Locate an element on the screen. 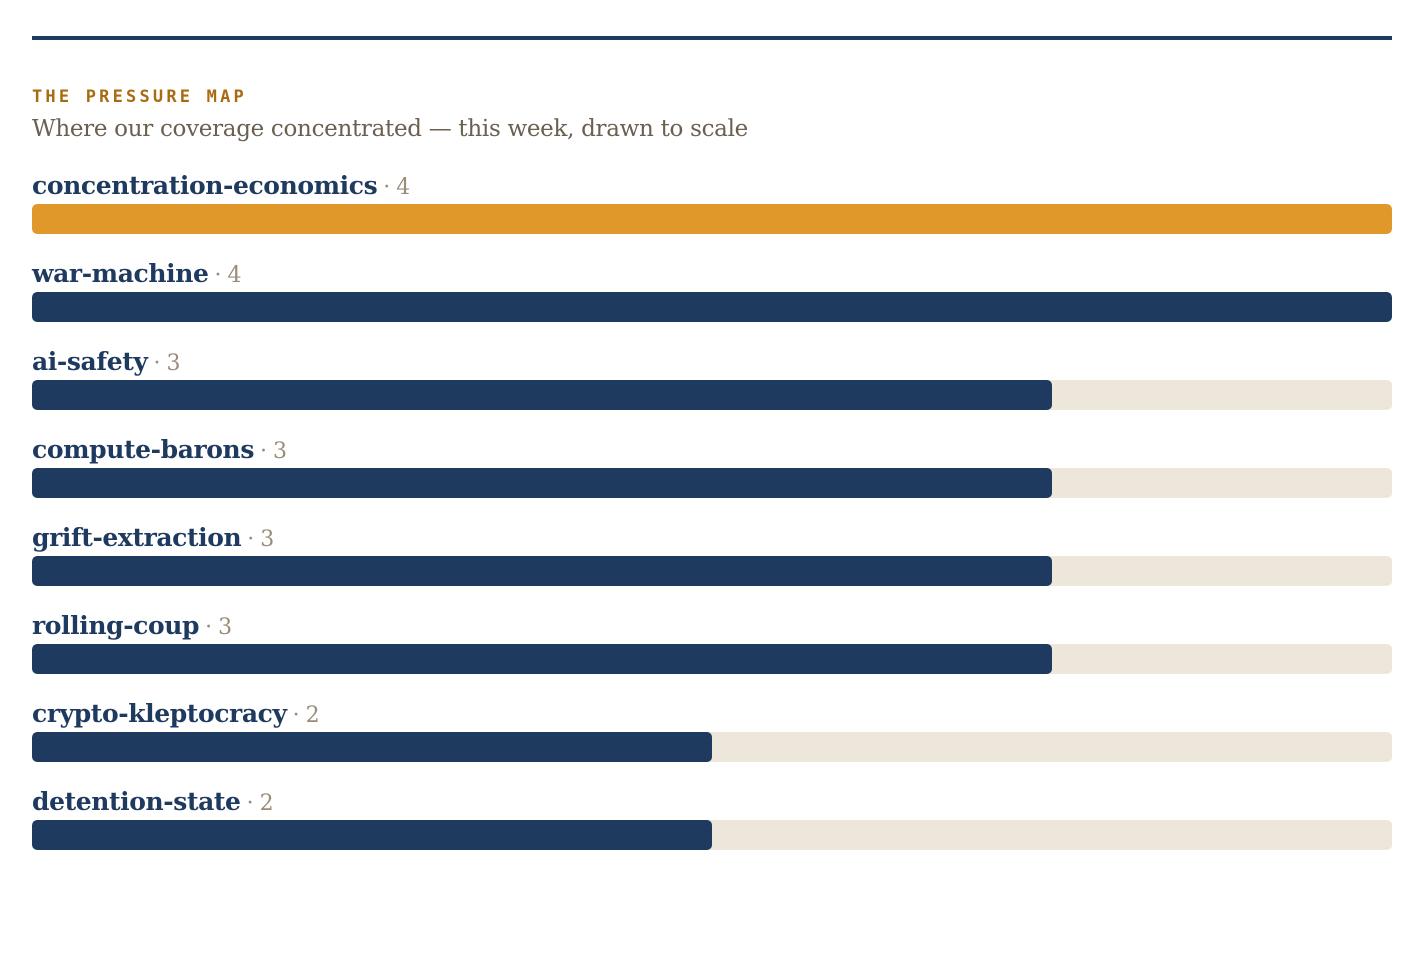 This screenshot has height=964, width=1424. bar-row: concentration-economics · 4 is located at coordinates (712, 216).